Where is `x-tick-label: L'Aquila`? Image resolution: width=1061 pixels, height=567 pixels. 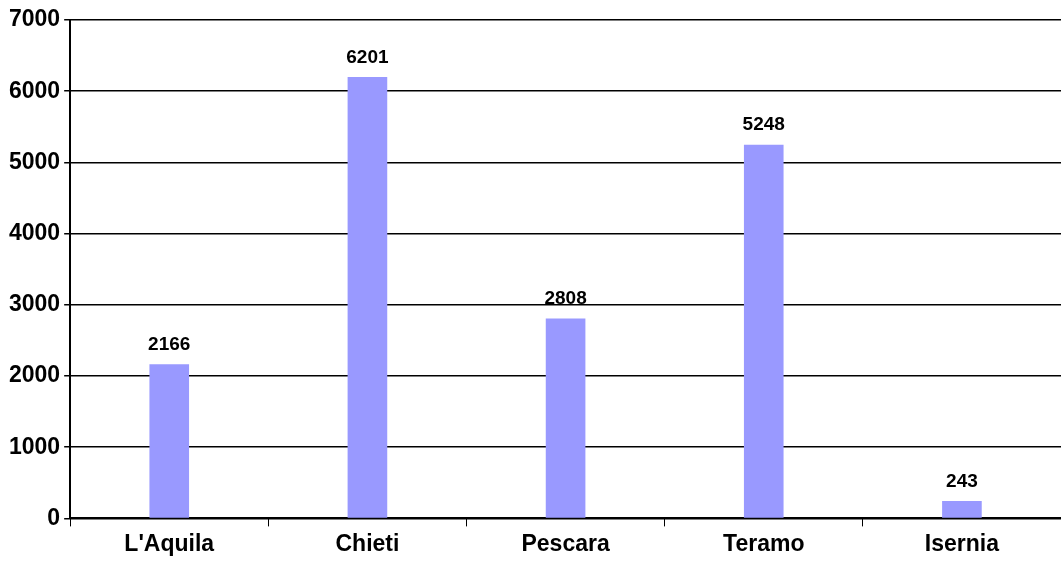
x-tick-label: L'Aquila is located at coordinates (169, 542).